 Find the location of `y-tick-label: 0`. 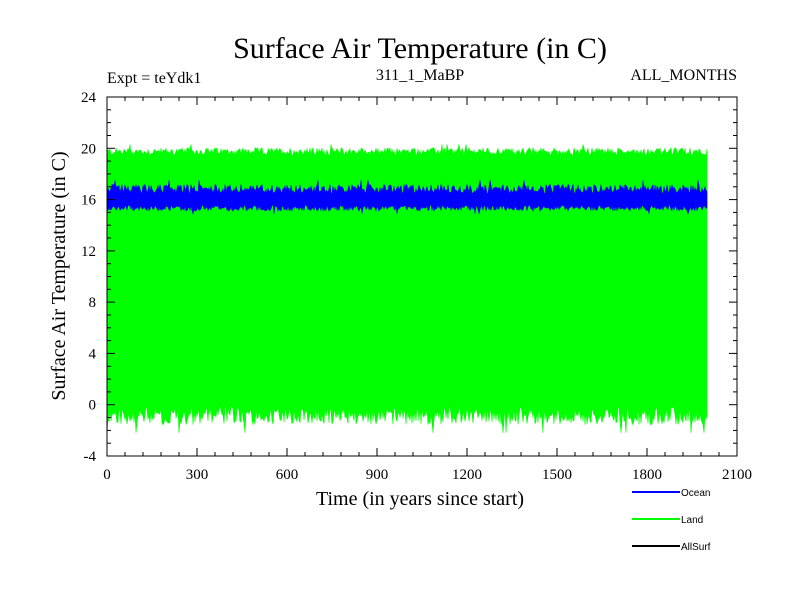

y-tick-label: 0 is located at coordinates (93, 406).